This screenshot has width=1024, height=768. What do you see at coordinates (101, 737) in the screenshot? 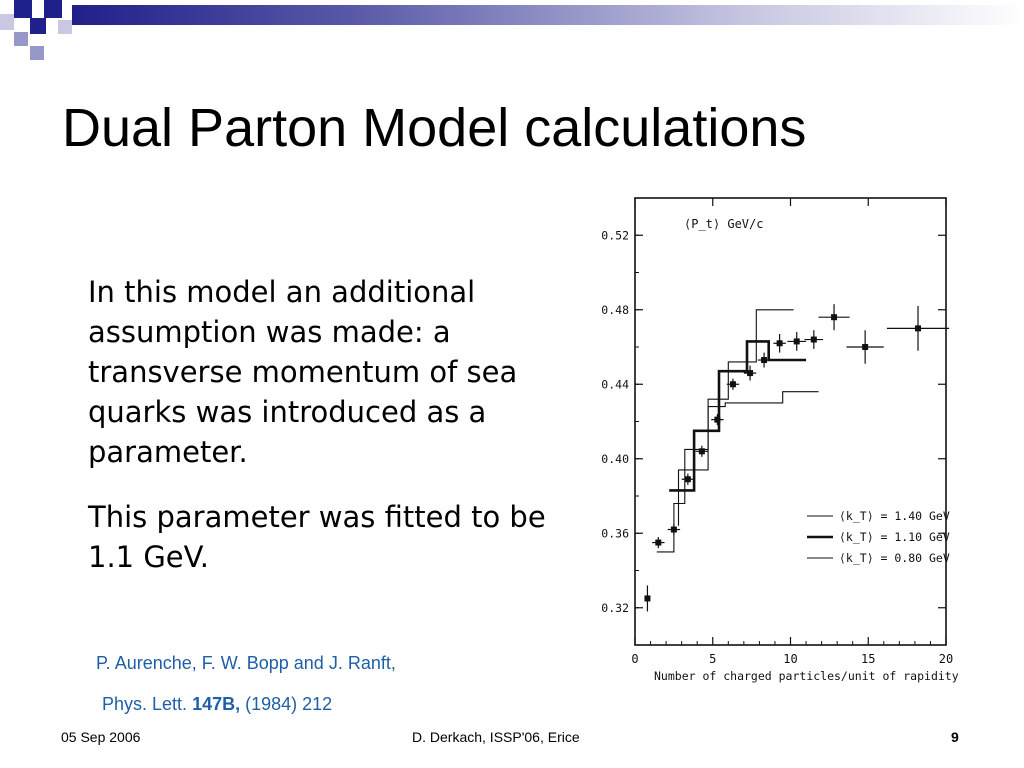
I see `footer-date: 05 Sep 2006` at bounding box center [101, 737].